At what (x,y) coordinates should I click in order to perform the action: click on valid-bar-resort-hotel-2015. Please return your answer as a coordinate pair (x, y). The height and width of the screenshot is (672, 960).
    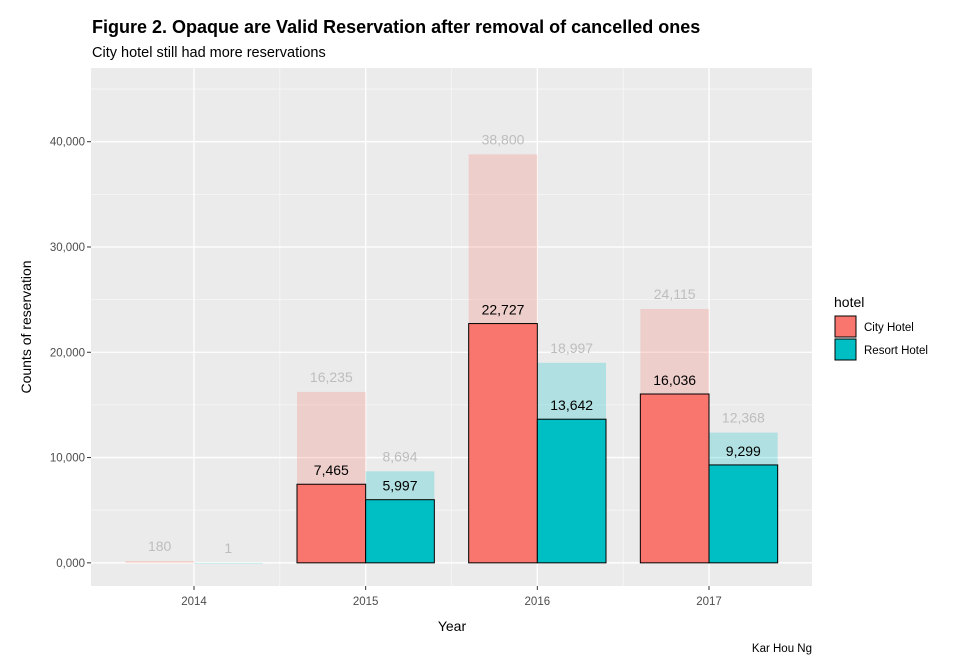
    Looking at the image, I should click on (400, 531).